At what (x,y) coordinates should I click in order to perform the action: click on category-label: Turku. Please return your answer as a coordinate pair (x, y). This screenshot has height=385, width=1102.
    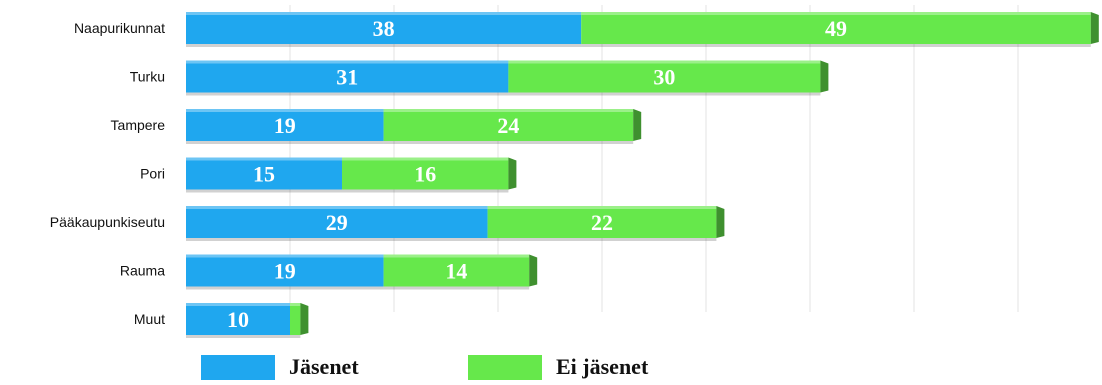
    Looking at the image, I should click on (147, 77).